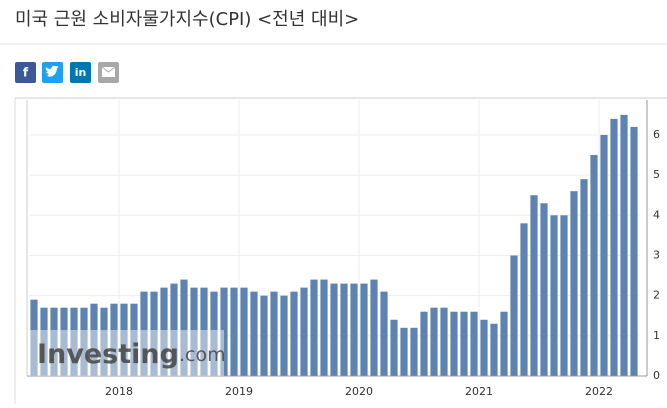  Describe the element at coordinates (239, 391) in the screenshot. I see `x-tick-label: 2019` at that location.